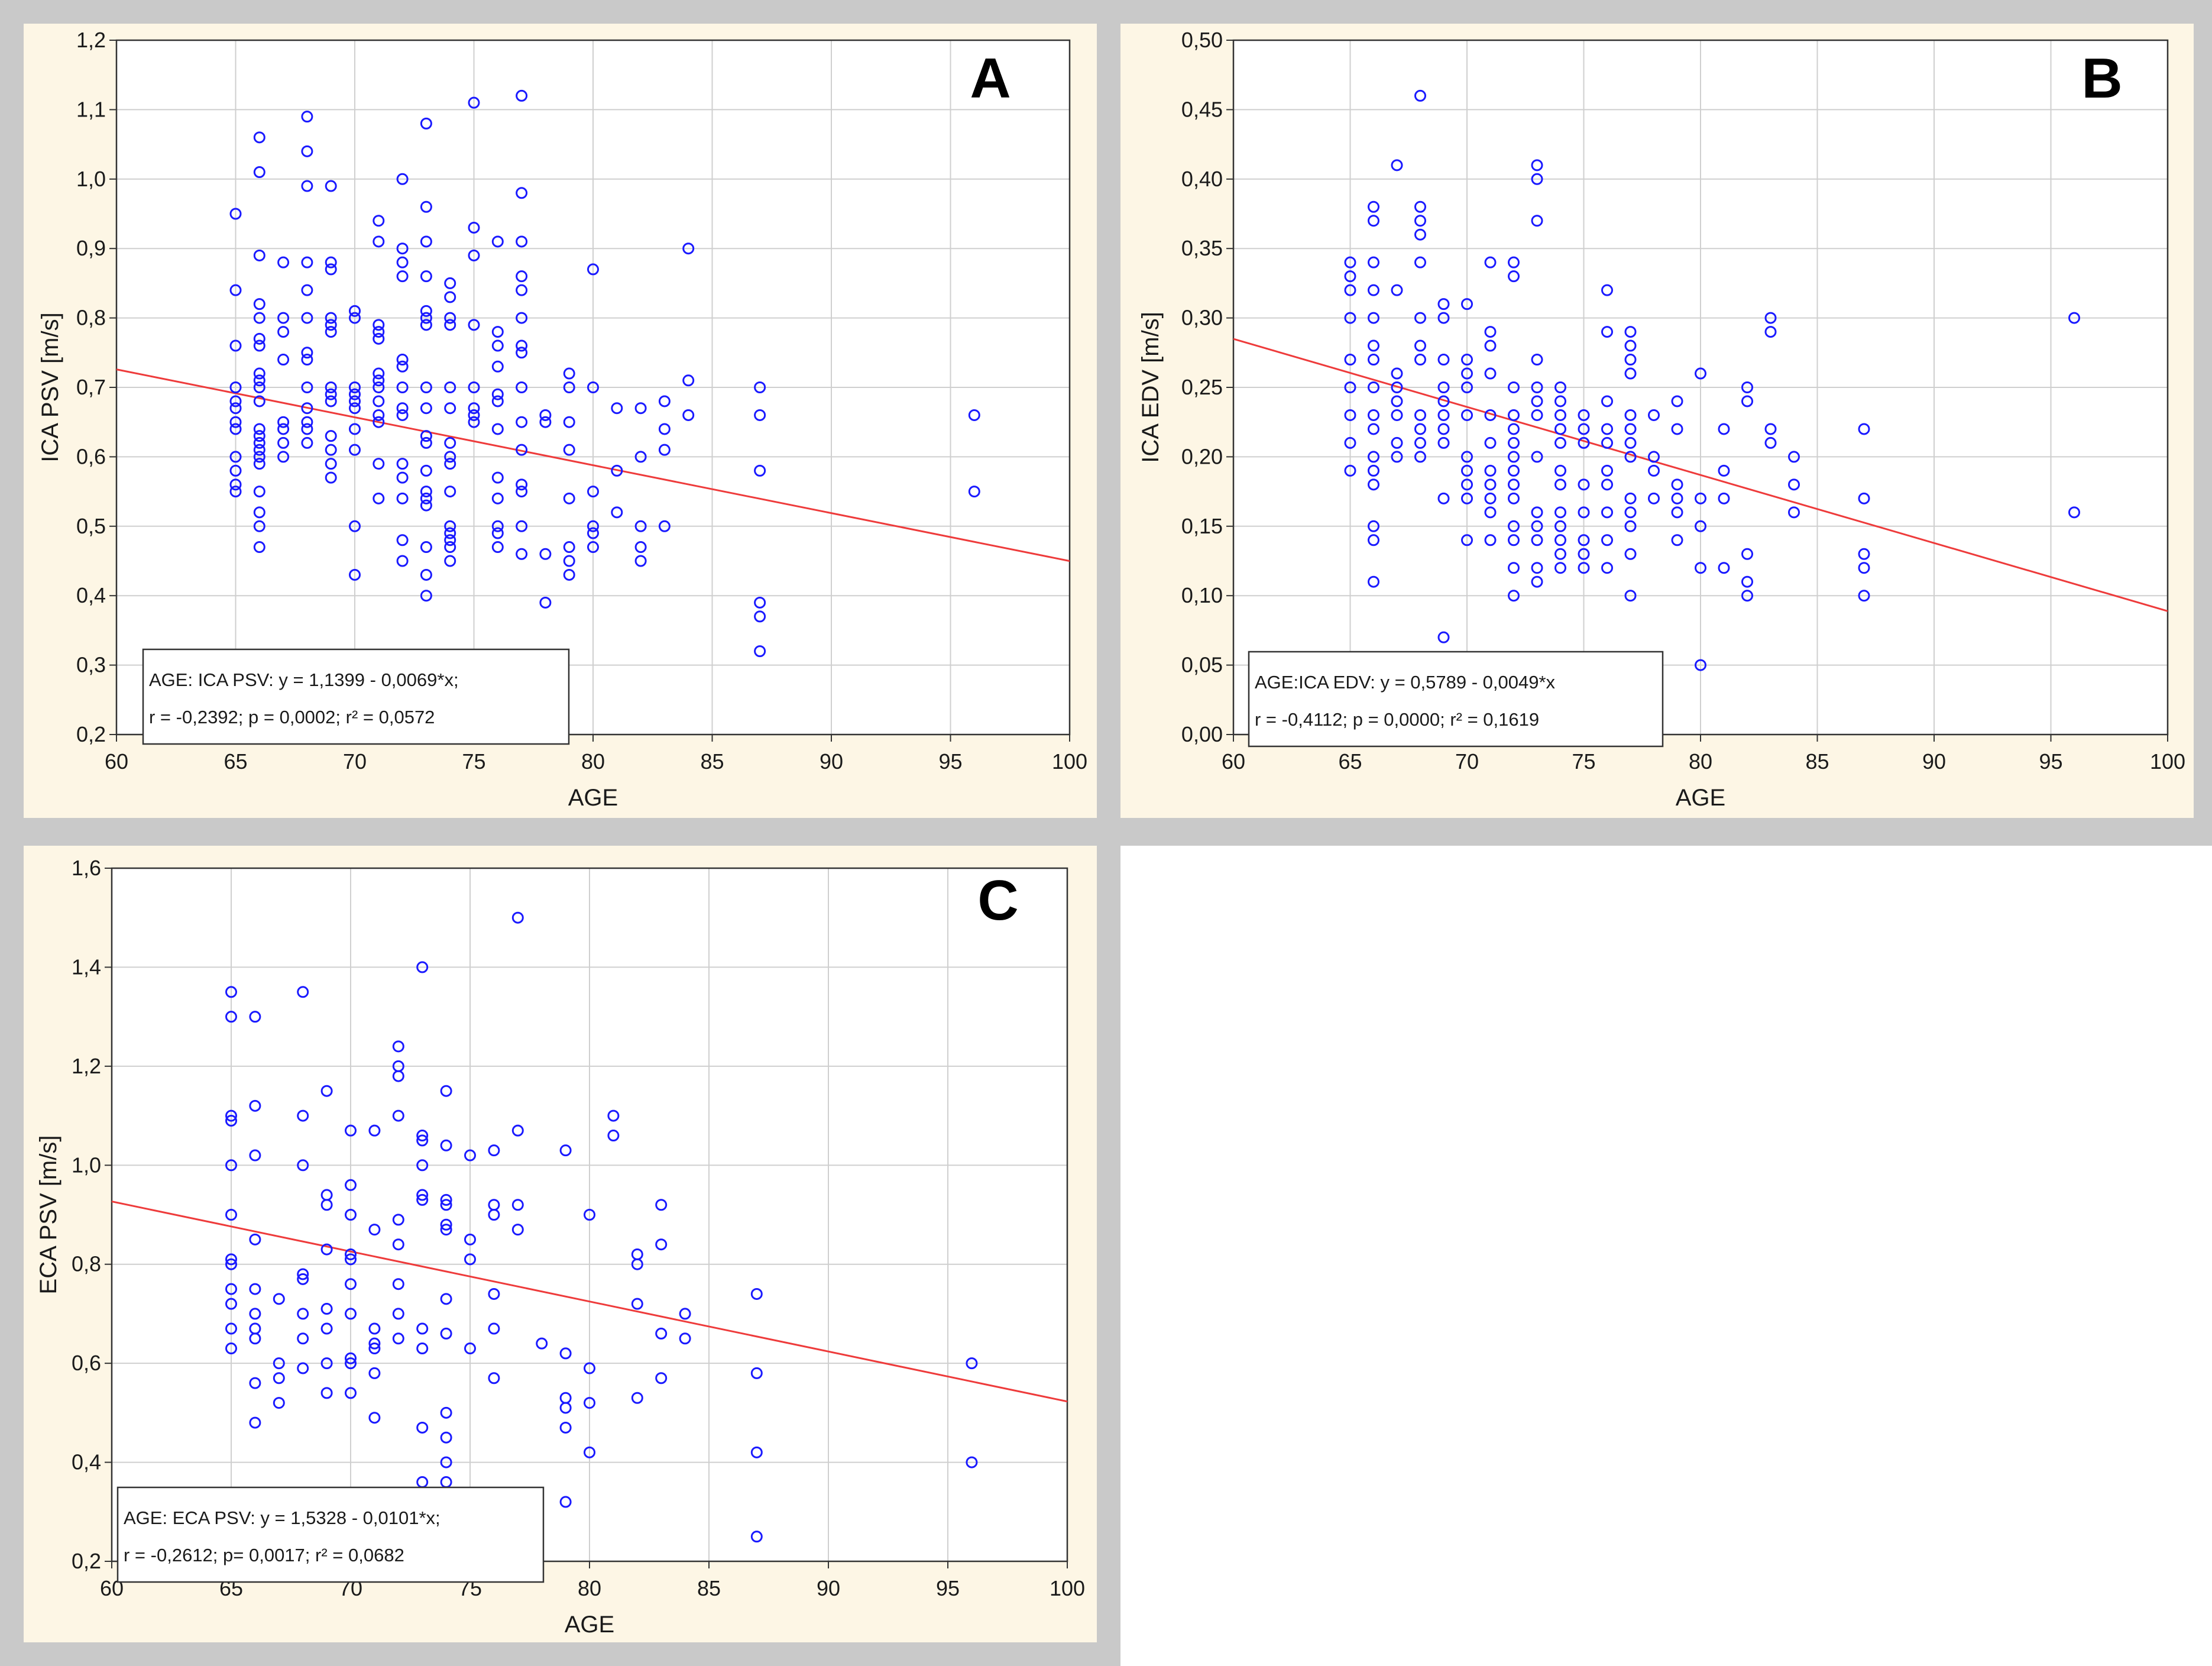 Image resolution: width=2212 pixels, height=1666 pixels. What do you see at coordinates (91, 734) in the screenshot?
I see `y-tick-label: 0,2` at bounding box center [91, 734].